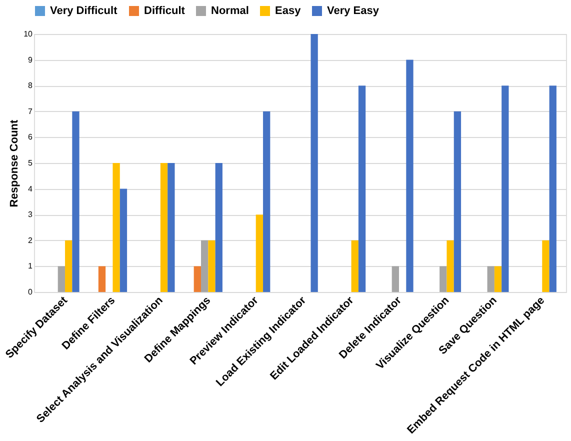 The width and height of the screenshot is (571, 441). Describe the element at coordinates (31, 215) in the screenshot. I see `y-tick-label: 3` at that location.